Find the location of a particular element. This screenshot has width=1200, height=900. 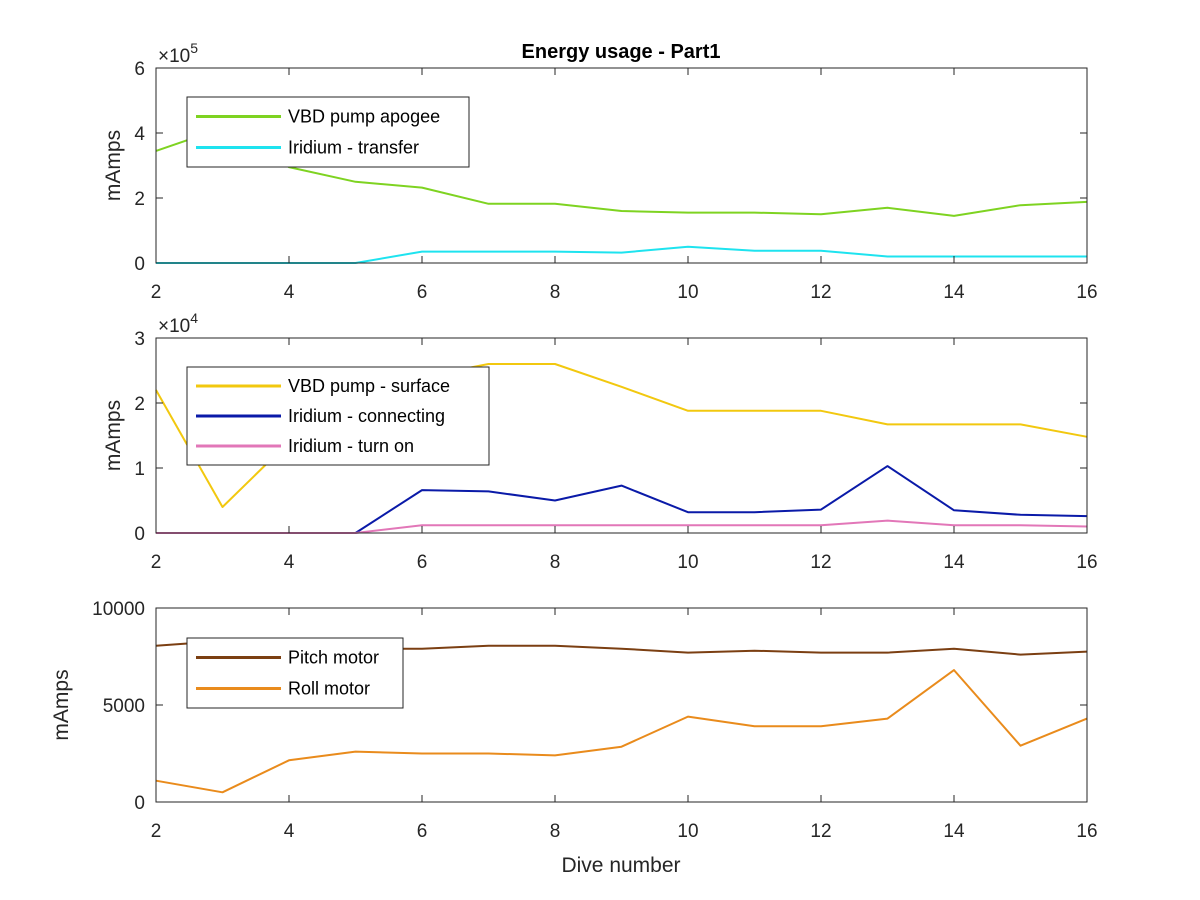

y-tick-label: 4 is located at coordinates (139, 134).